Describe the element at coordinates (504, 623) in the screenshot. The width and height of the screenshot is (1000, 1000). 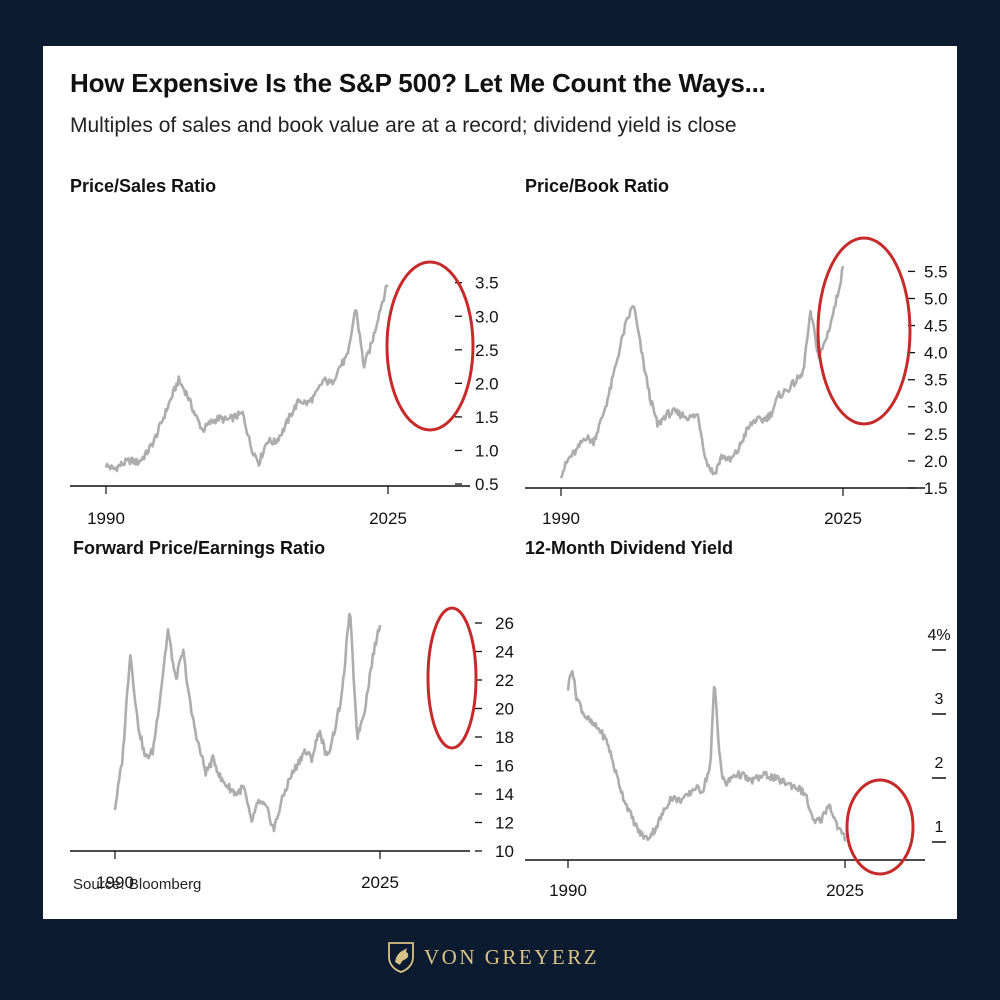
I see `y-tick-label: 26` at that location.